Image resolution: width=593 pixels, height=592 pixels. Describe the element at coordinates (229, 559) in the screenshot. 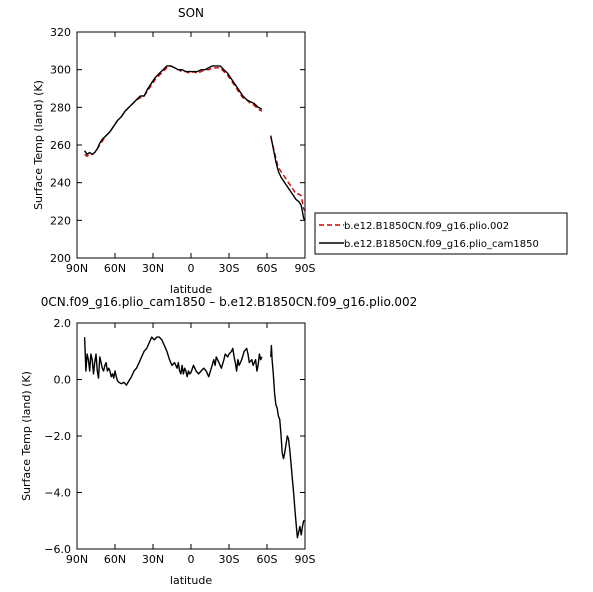

I see `bottom-x-tick-label: 30S` at that location.